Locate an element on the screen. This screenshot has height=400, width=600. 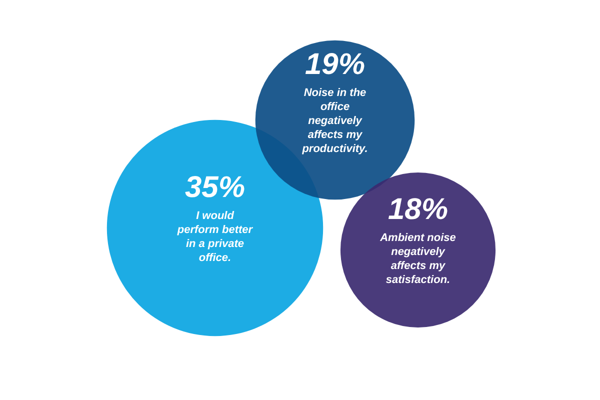
data-label: 18% is located at coordinates (418, 209).